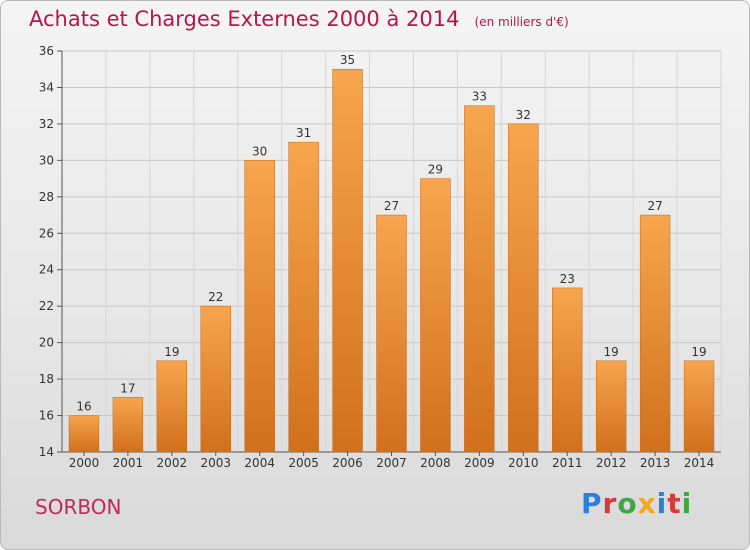 Image resolution: width=750 pixels, height=550 pixels. What do you see at coordinates (647, 503) in the screenshot?
I see `logo-letter: x` at bounding box center [647, 503].